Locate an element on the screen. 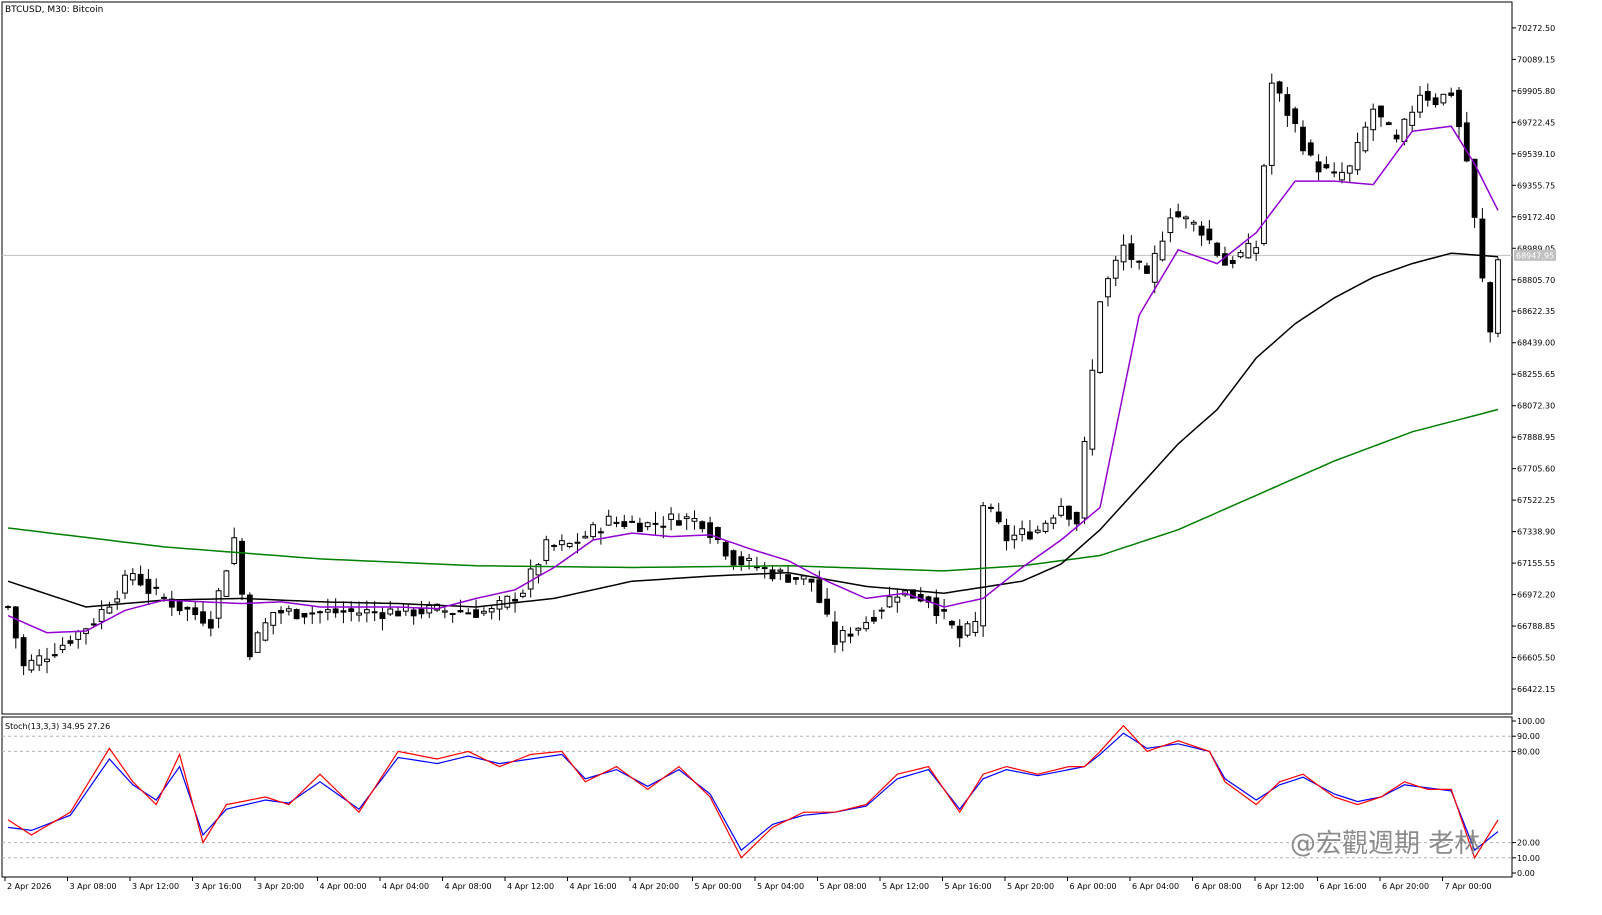 The image size is (1602, 915). time-tick-label: 4 Apr 00:00 is located at coordinates (343, 886).